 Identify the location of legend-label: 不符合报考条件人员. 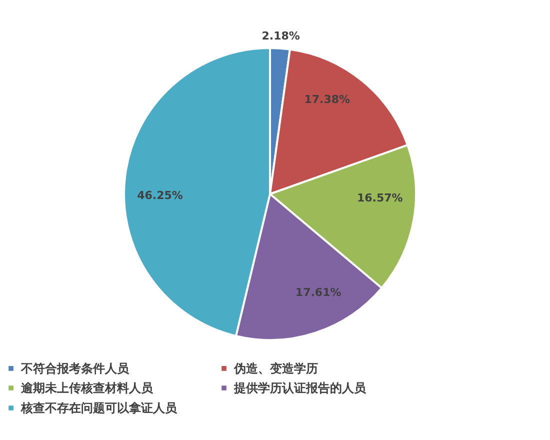
(75, 368).